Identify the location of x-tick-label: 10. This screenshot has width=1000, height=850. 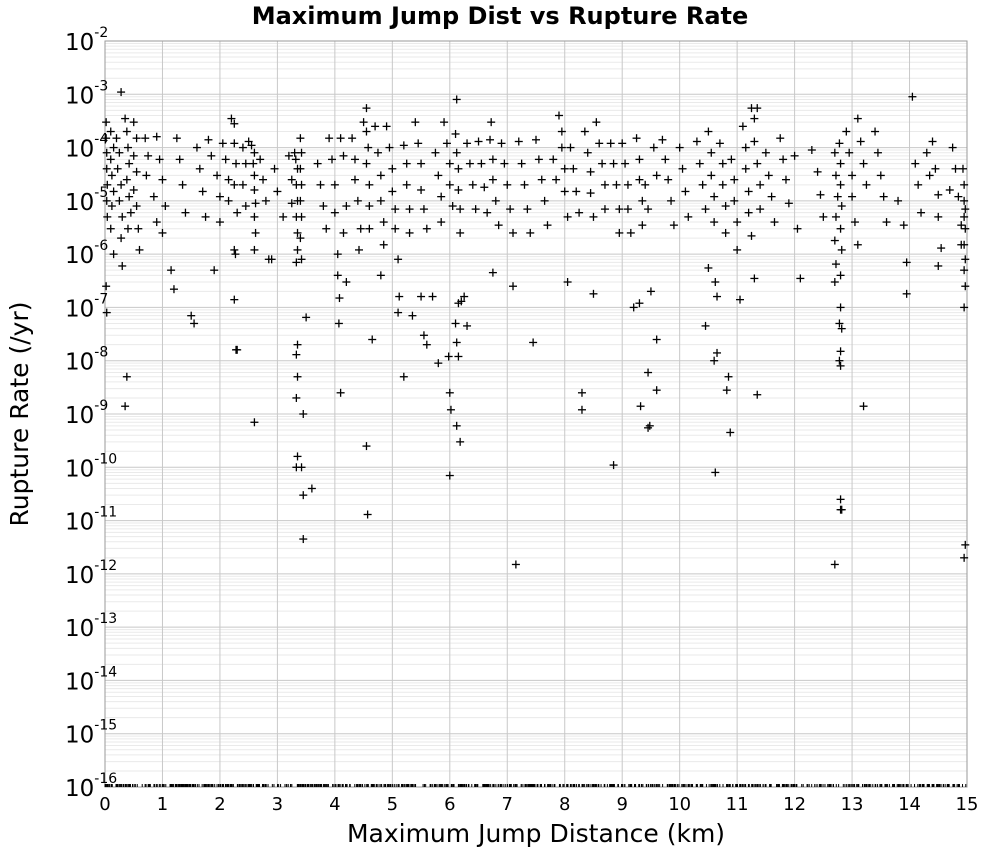
(679, 804).